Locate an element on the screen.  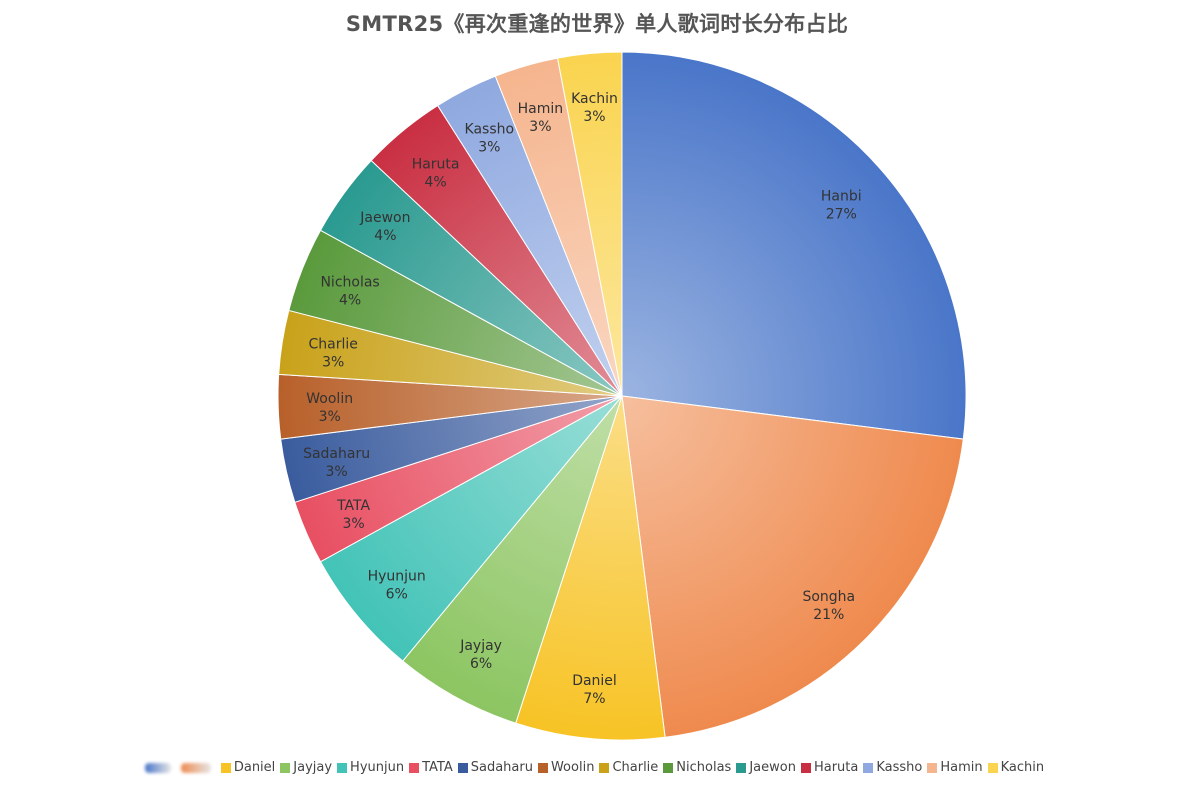
slice-percent-hamin: 3% is located at coordinates (540, 127).